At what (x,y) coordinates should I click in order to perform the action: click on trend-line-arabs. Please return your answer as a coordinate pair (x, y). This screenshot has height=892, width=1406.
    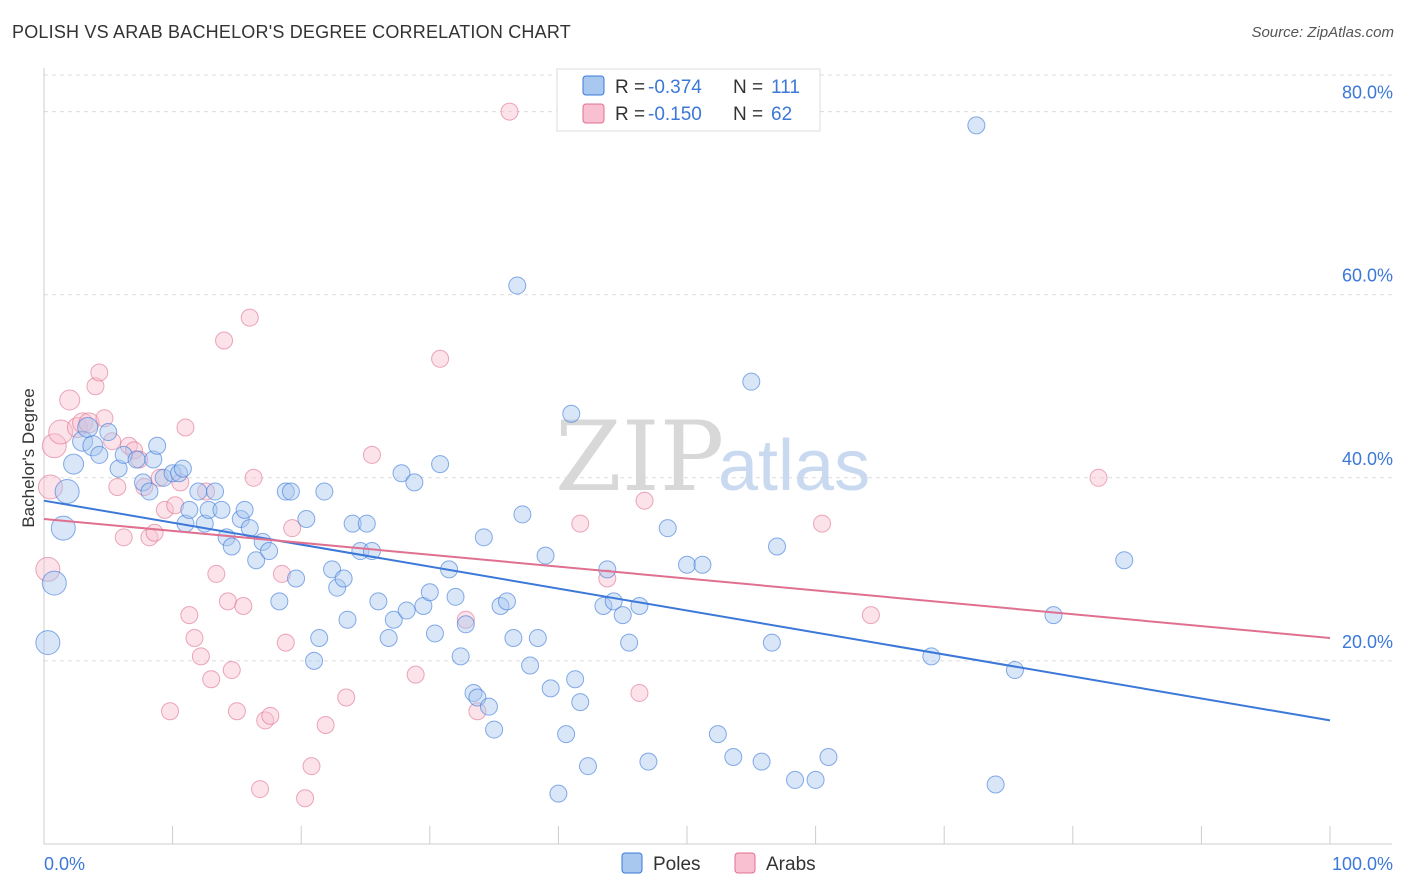
    Looking at the image, I should click on (687, 579).